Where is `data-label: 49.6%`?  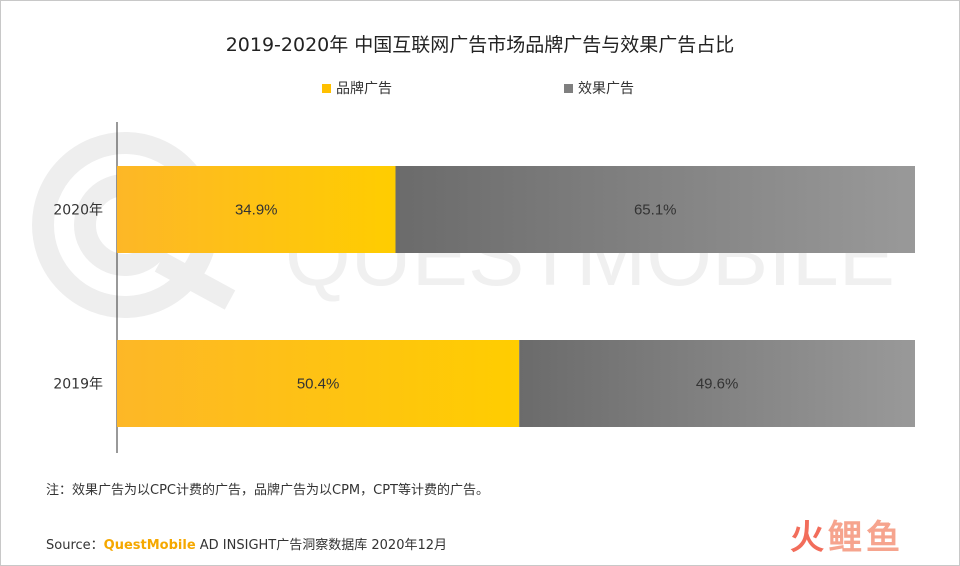 data-label: 49.6% is located at coordinates (717, 384).